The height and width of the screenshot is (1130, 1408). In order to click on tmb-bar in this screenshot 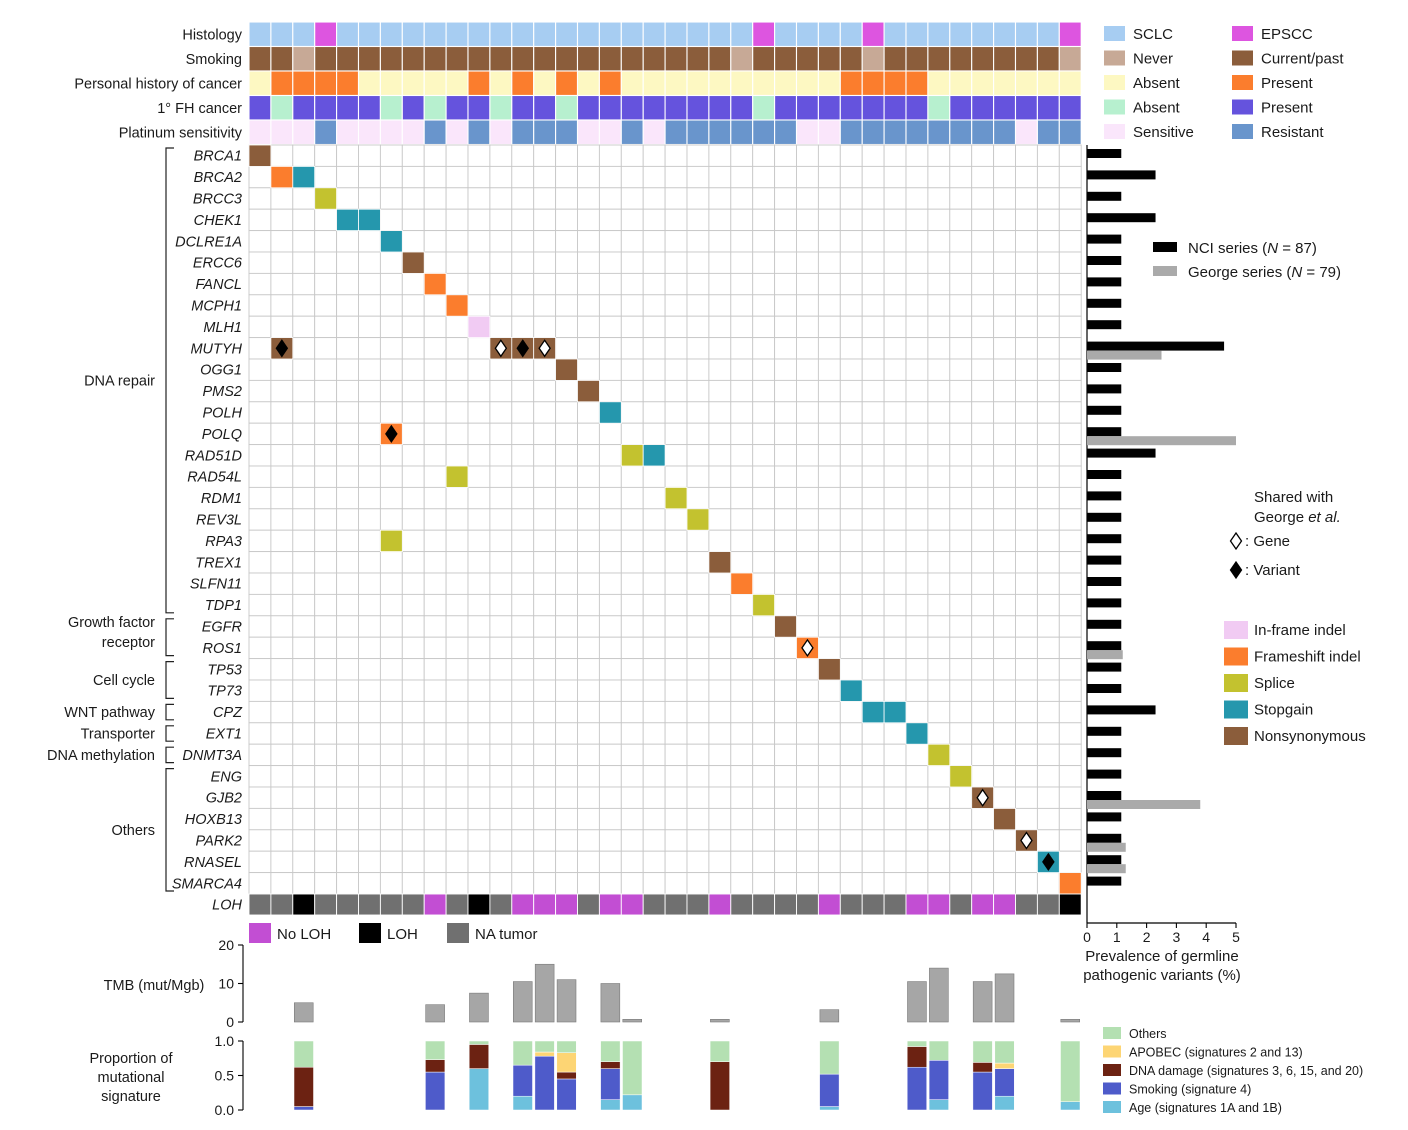, I will do `click(566, 1001)`.